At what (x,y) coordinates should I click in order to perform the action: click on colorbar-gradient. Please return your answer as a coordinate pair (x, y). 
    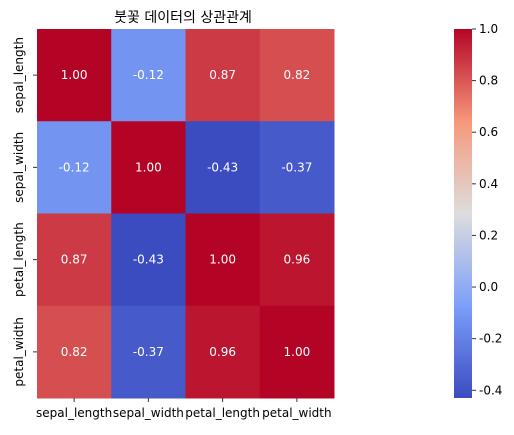
    Looking at the image, I should click on (463, 213).